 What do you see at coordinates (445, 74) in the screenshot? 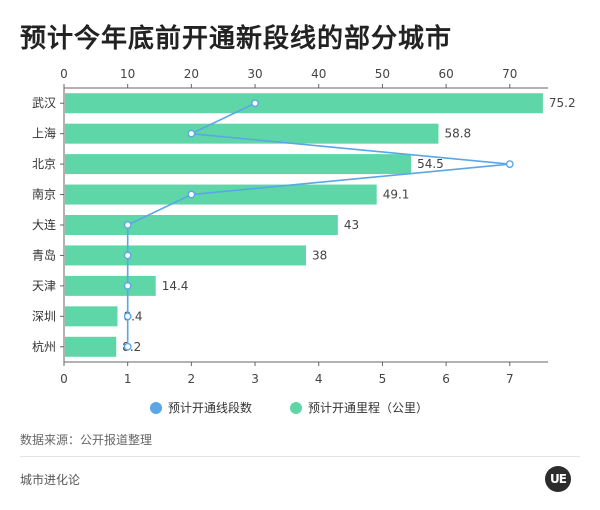
I see `top-axis-tick-label: 60` at bounding box center [445, 74].